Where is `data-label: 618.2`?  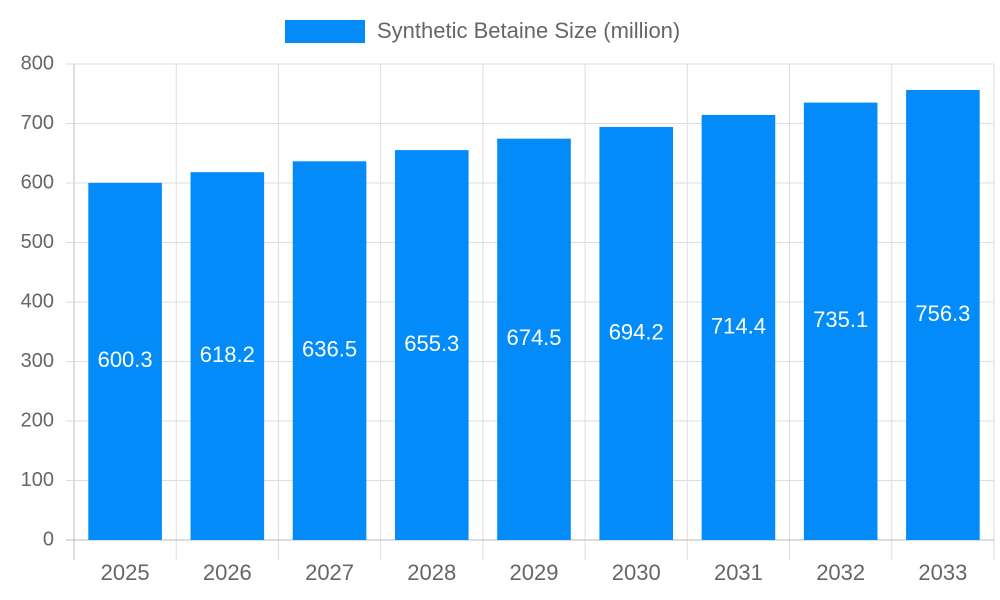
data-label: 618.2 is located at coordinates (227, 354).